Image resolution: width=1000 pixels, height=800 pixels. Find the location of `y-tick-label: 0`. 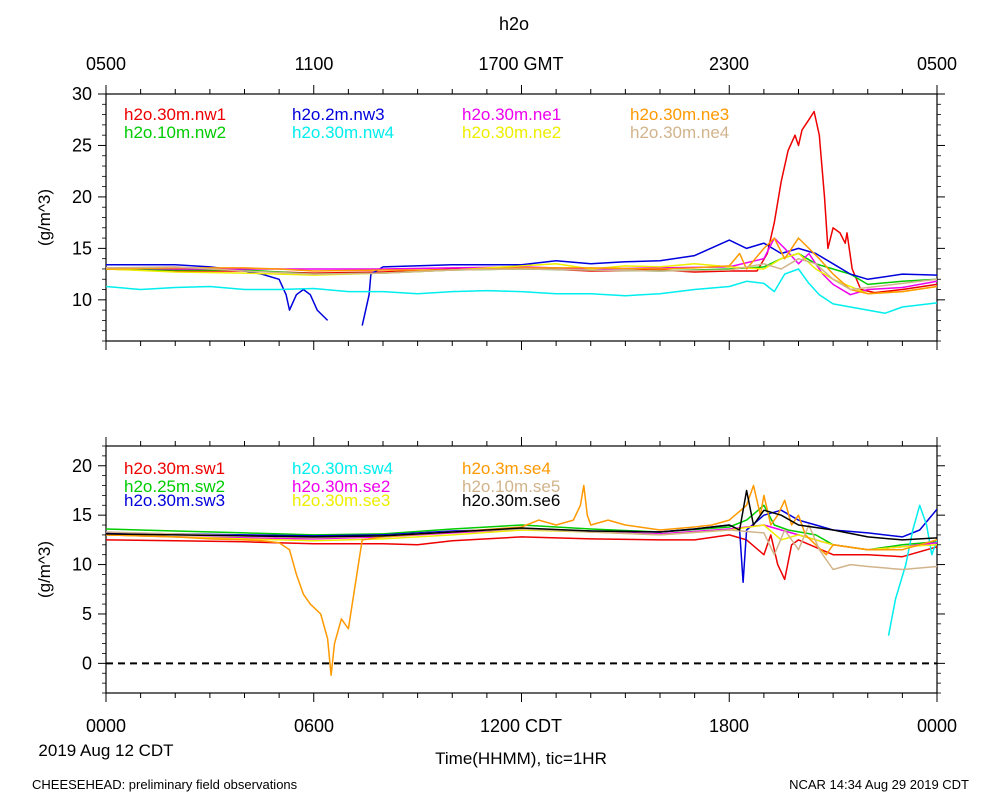

y-tick-label: 0 is located at coordinates (87, 663).